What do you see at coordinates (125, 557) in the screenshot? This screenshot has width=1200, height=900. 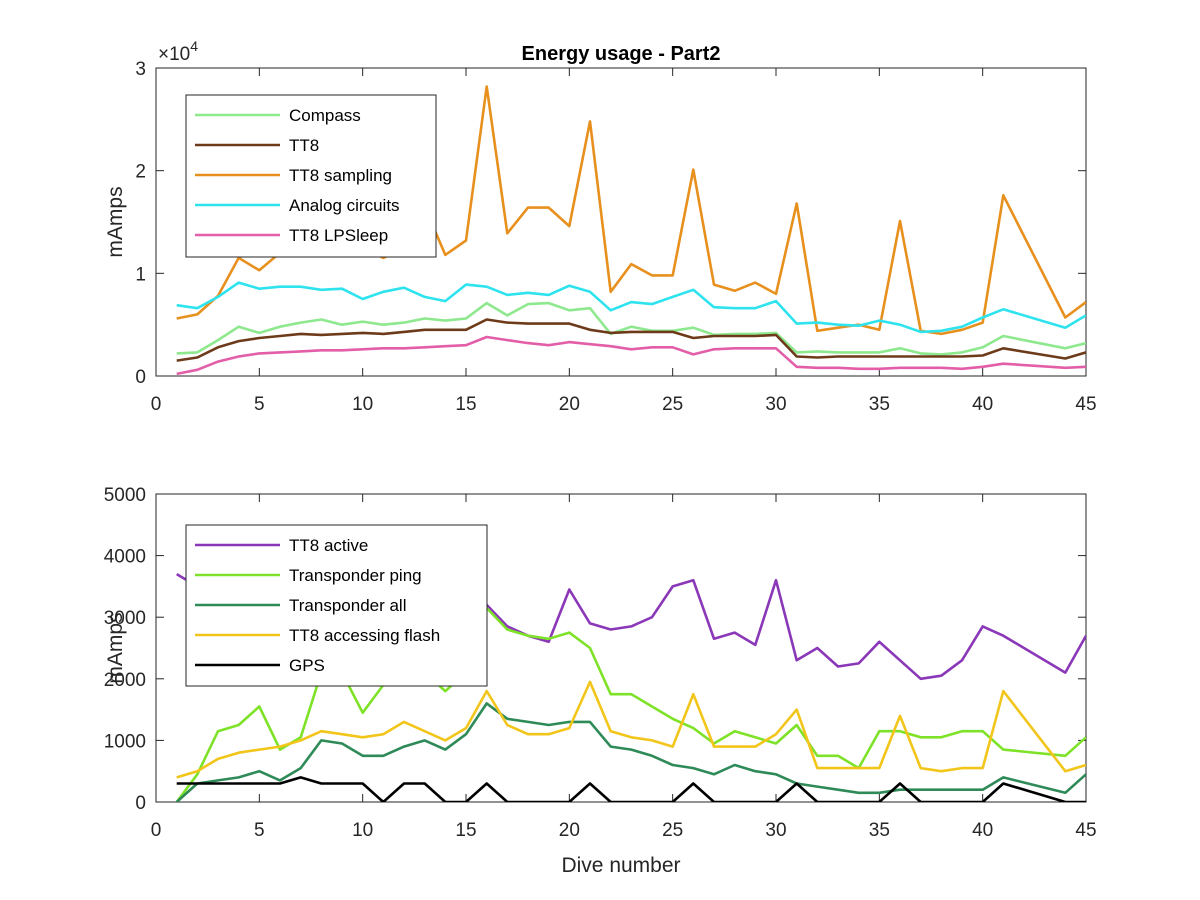 I see `y-tick-label: 4000` at bounding box center [125, 557].